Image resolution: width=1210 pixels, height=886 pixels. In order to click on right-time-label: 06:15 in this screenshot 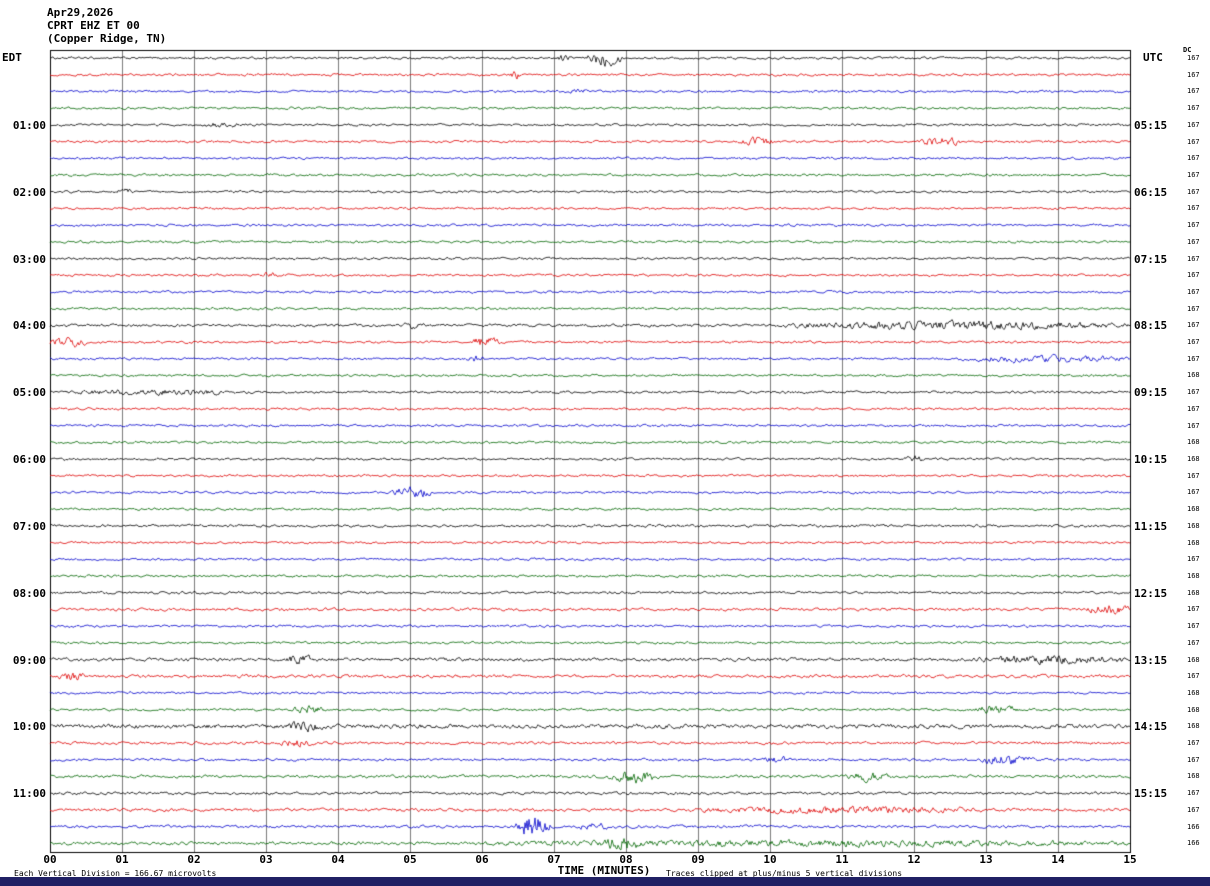, I will do `click(1151, 192)`.